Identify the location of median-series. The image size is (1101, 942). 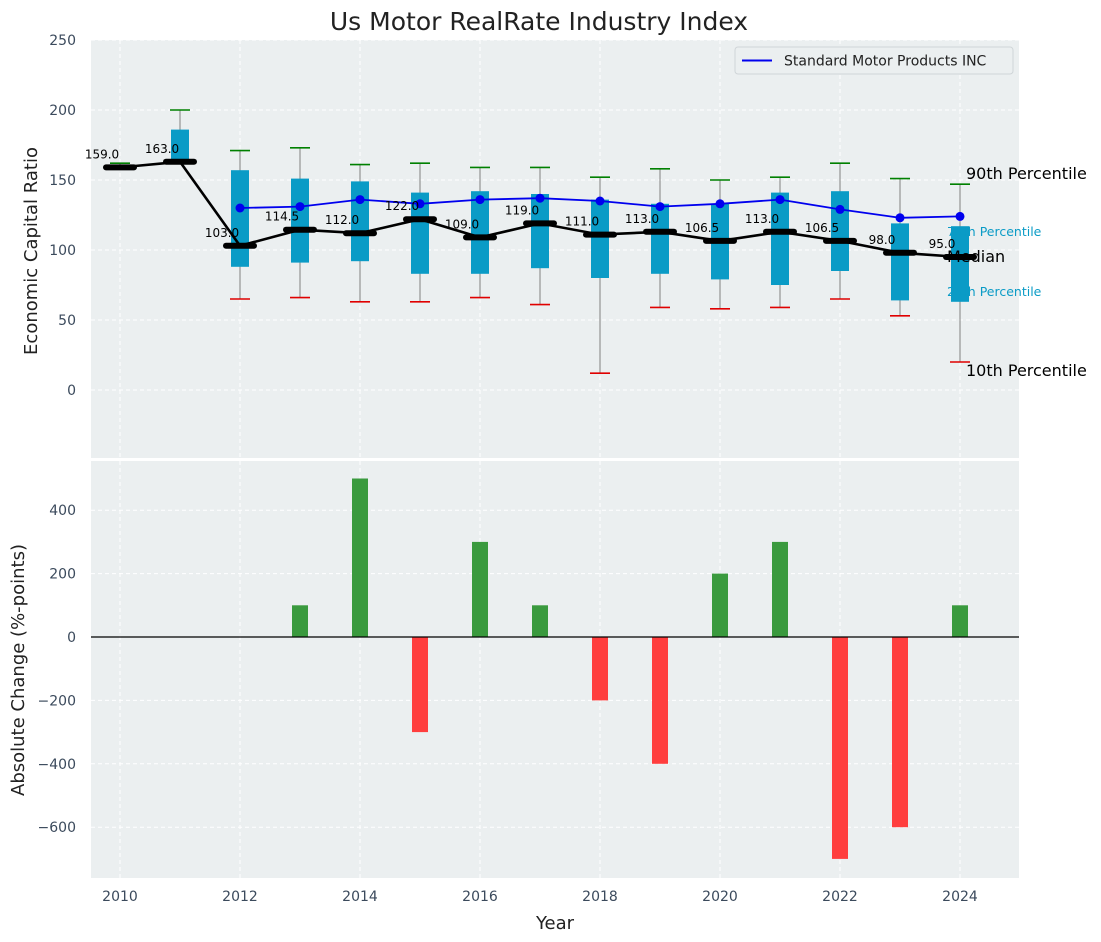
(540, 209).